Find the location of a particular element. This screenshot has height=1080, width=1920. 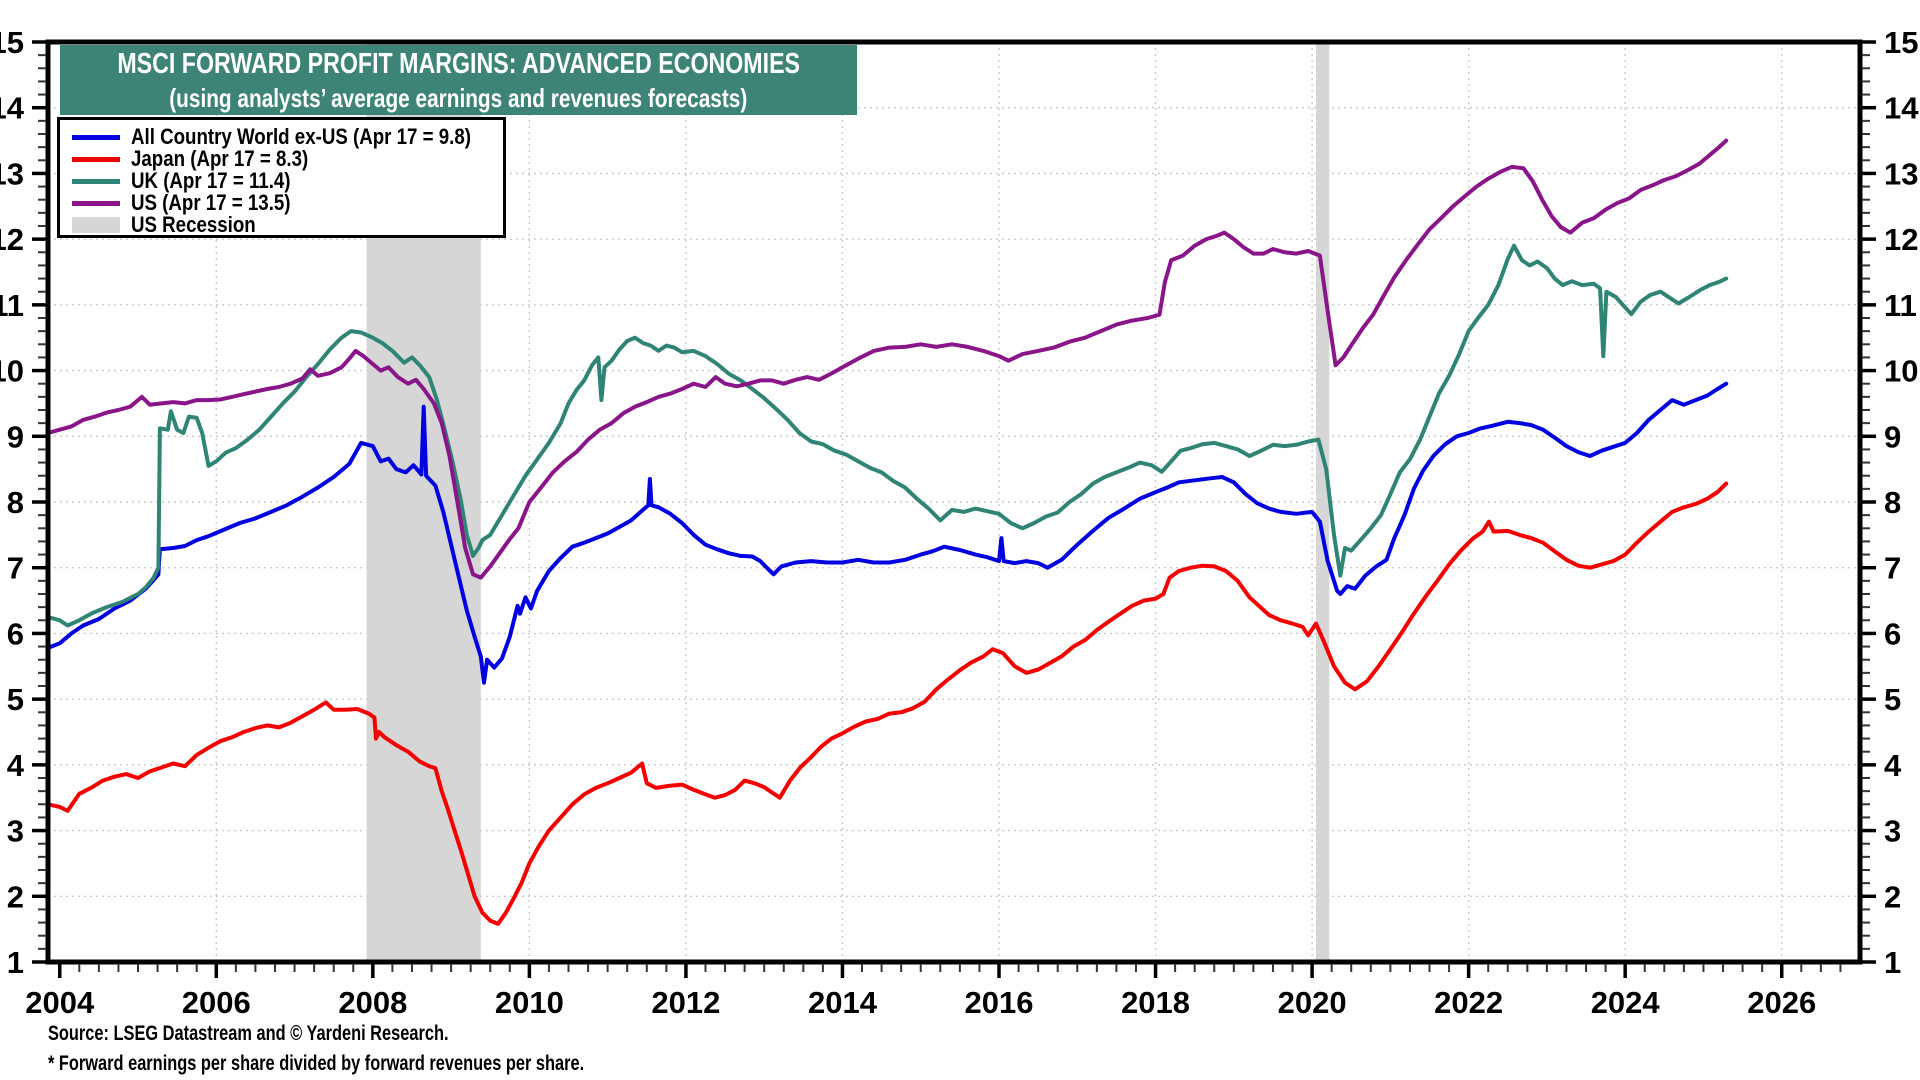

svg-text: 2014 is located at coordinates (843, 1002).